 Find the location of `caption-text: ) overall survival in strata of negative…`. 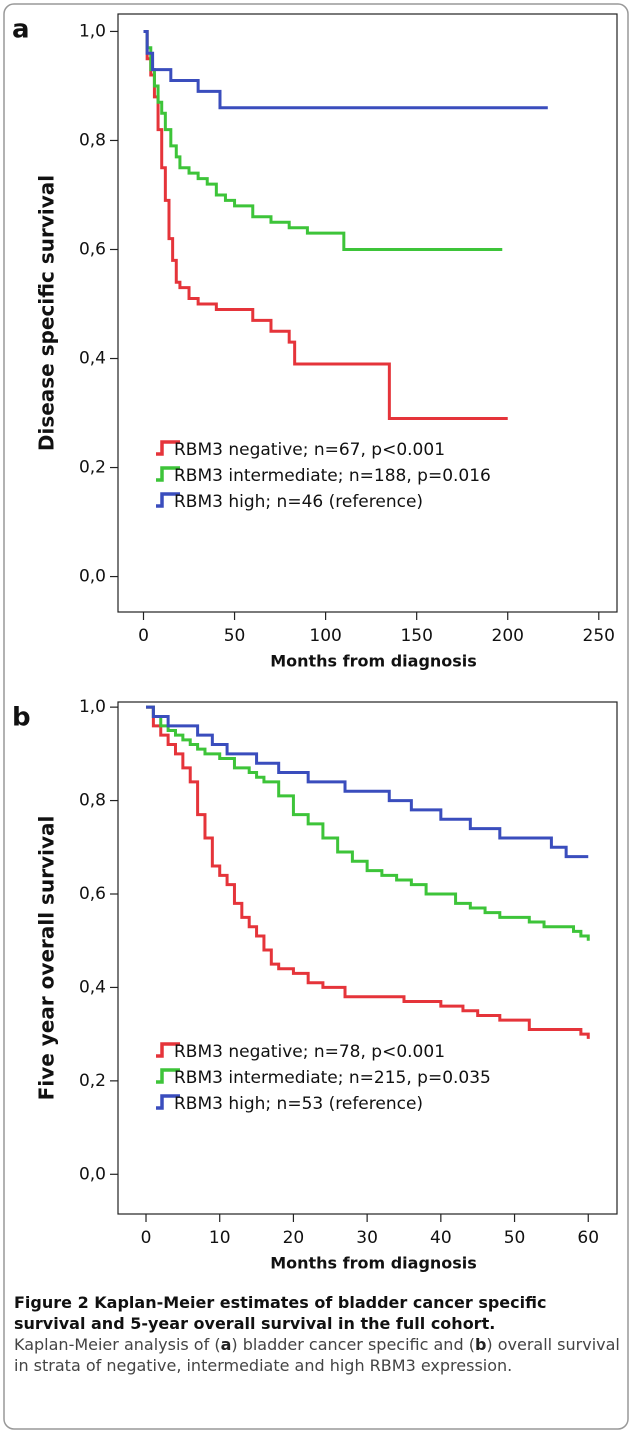

caption-text: ) overall survival in strata of negative… is located at coordinates (317, 1355).